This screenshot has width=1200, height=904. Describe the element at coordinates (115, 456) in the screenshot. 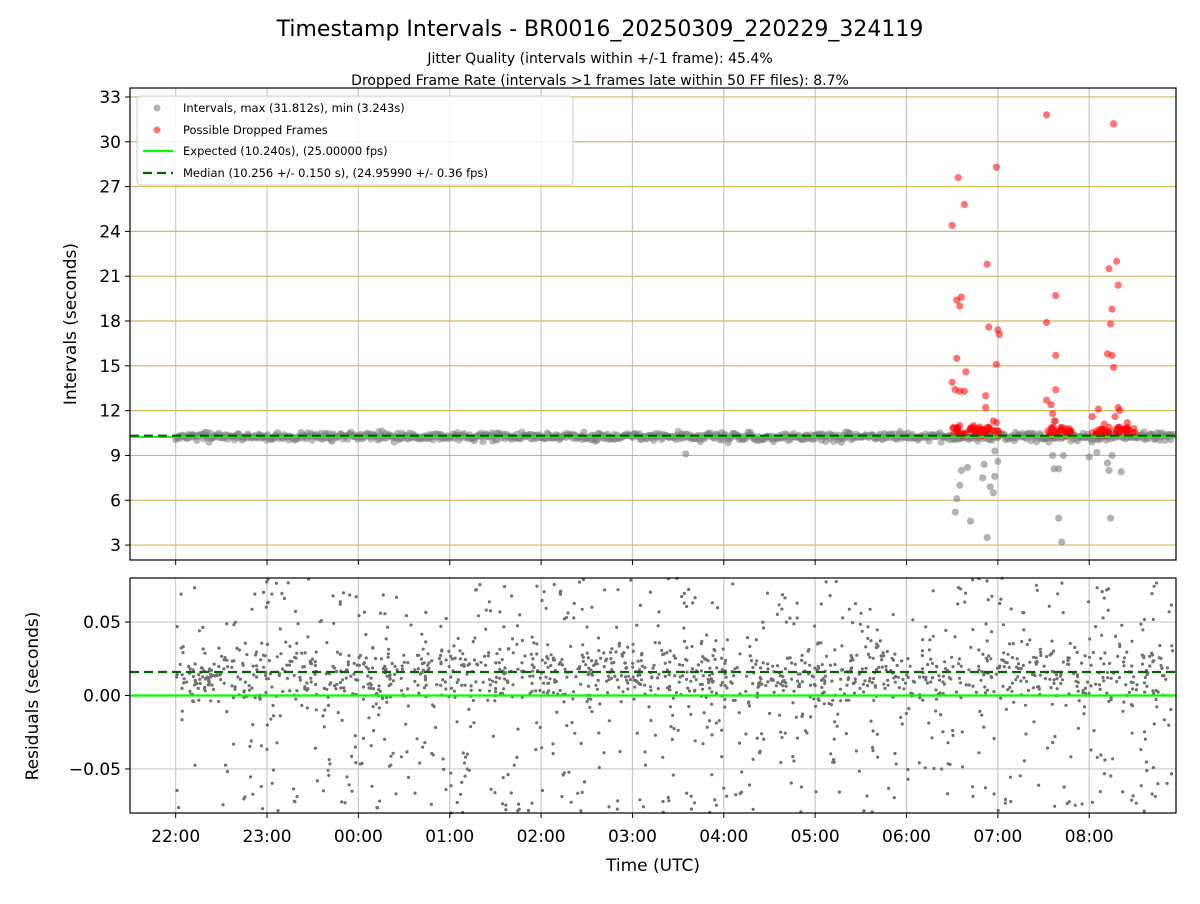

I see `top-ytick-label: 9` at that location.